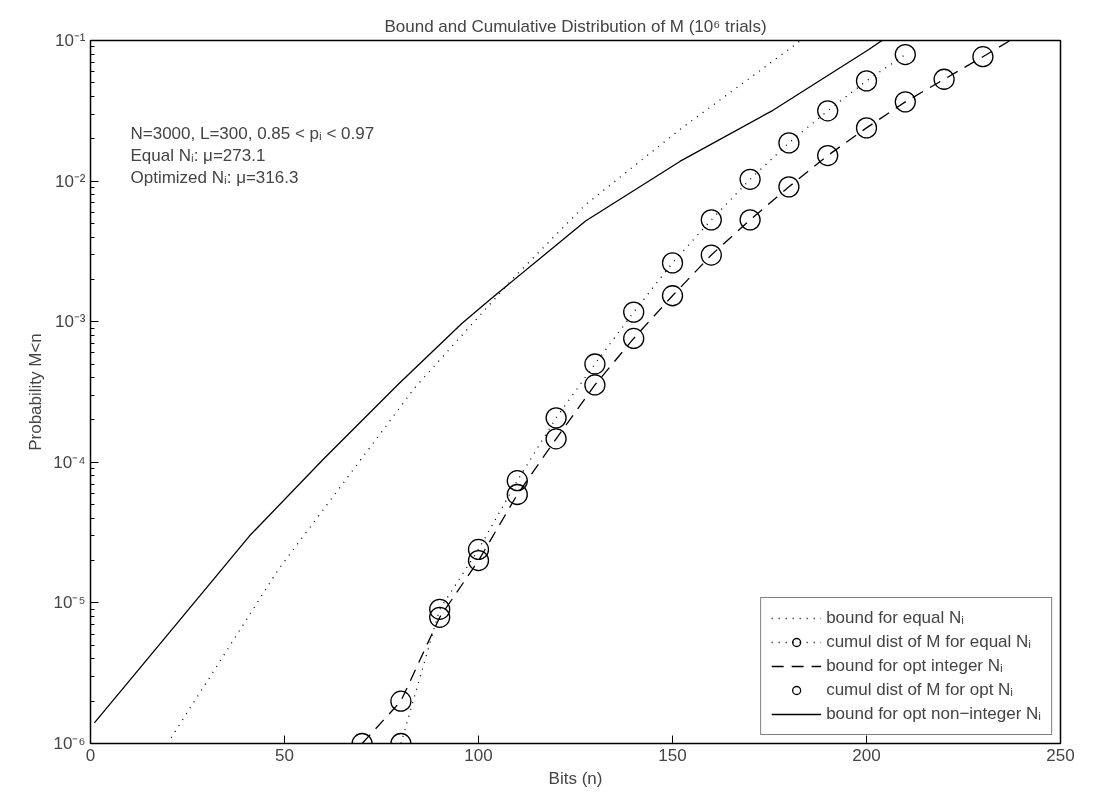 The image size is (1096, 795). I want to click on x-tick-label: 100, so click(478, 755).